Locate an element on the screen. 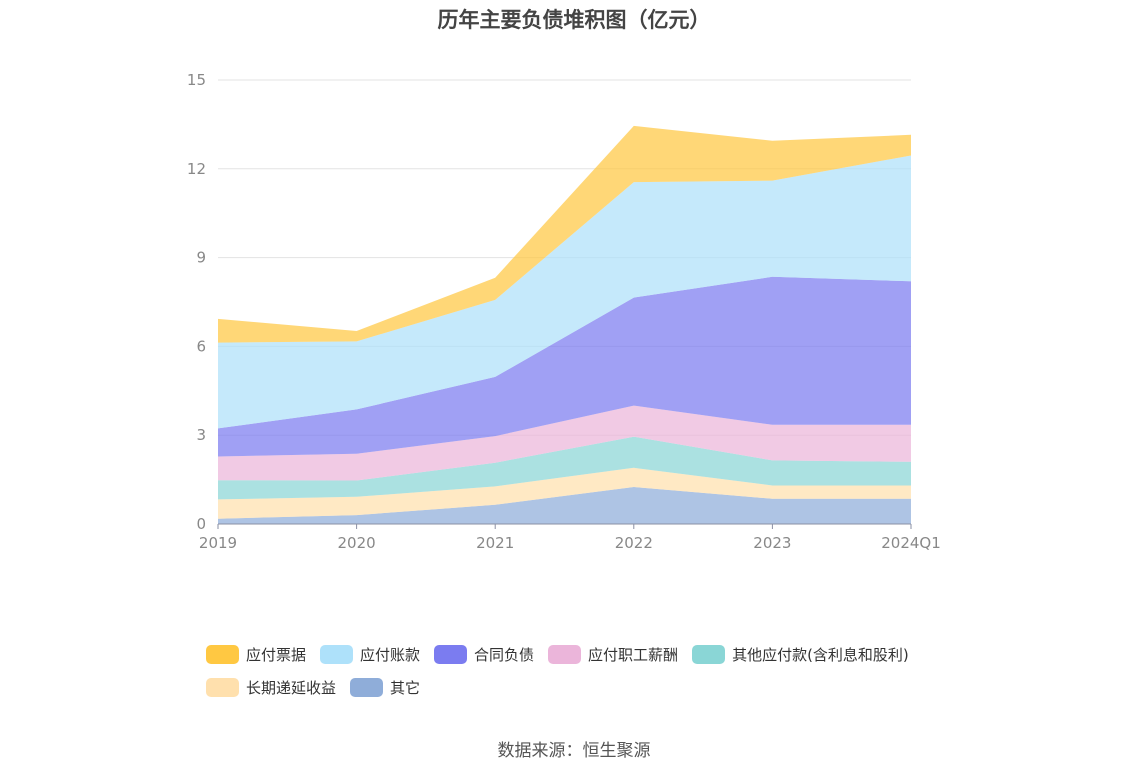  legend-item-notes-payable: 应付票据 is located at coordinates (256, 654).